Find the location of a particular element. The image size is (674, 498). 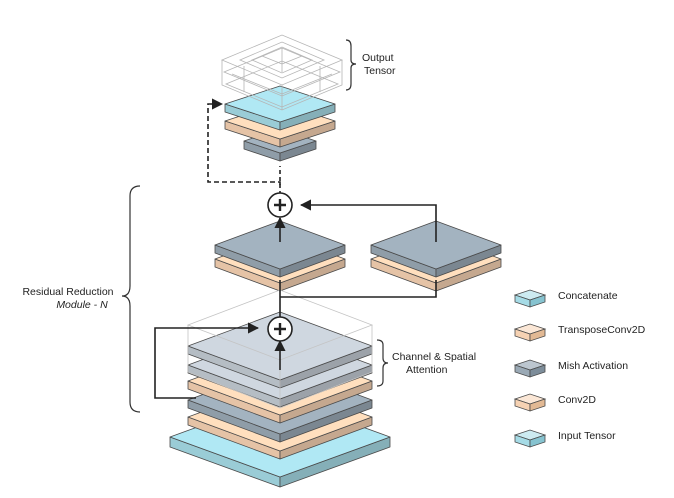

transposeconv2d-swatch-icon is located at coordinates (530, 332).